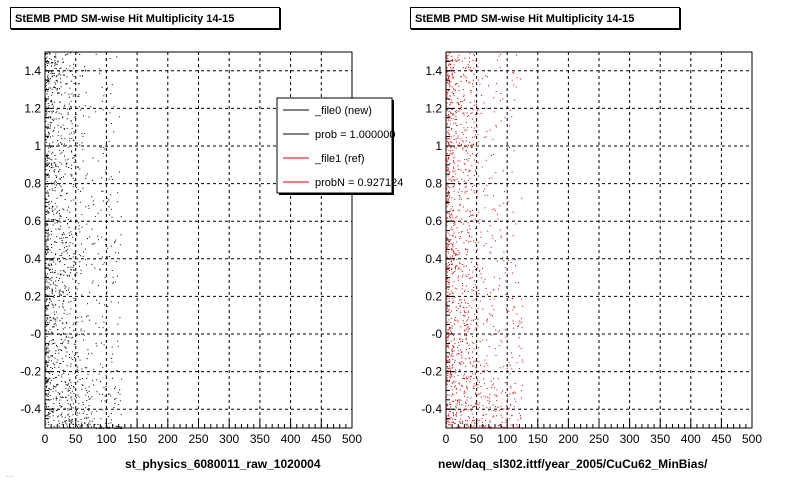 The height and width of the screenshot is (480, 800). I want to click on y-tick-label: 0.4, so click(32, 259).